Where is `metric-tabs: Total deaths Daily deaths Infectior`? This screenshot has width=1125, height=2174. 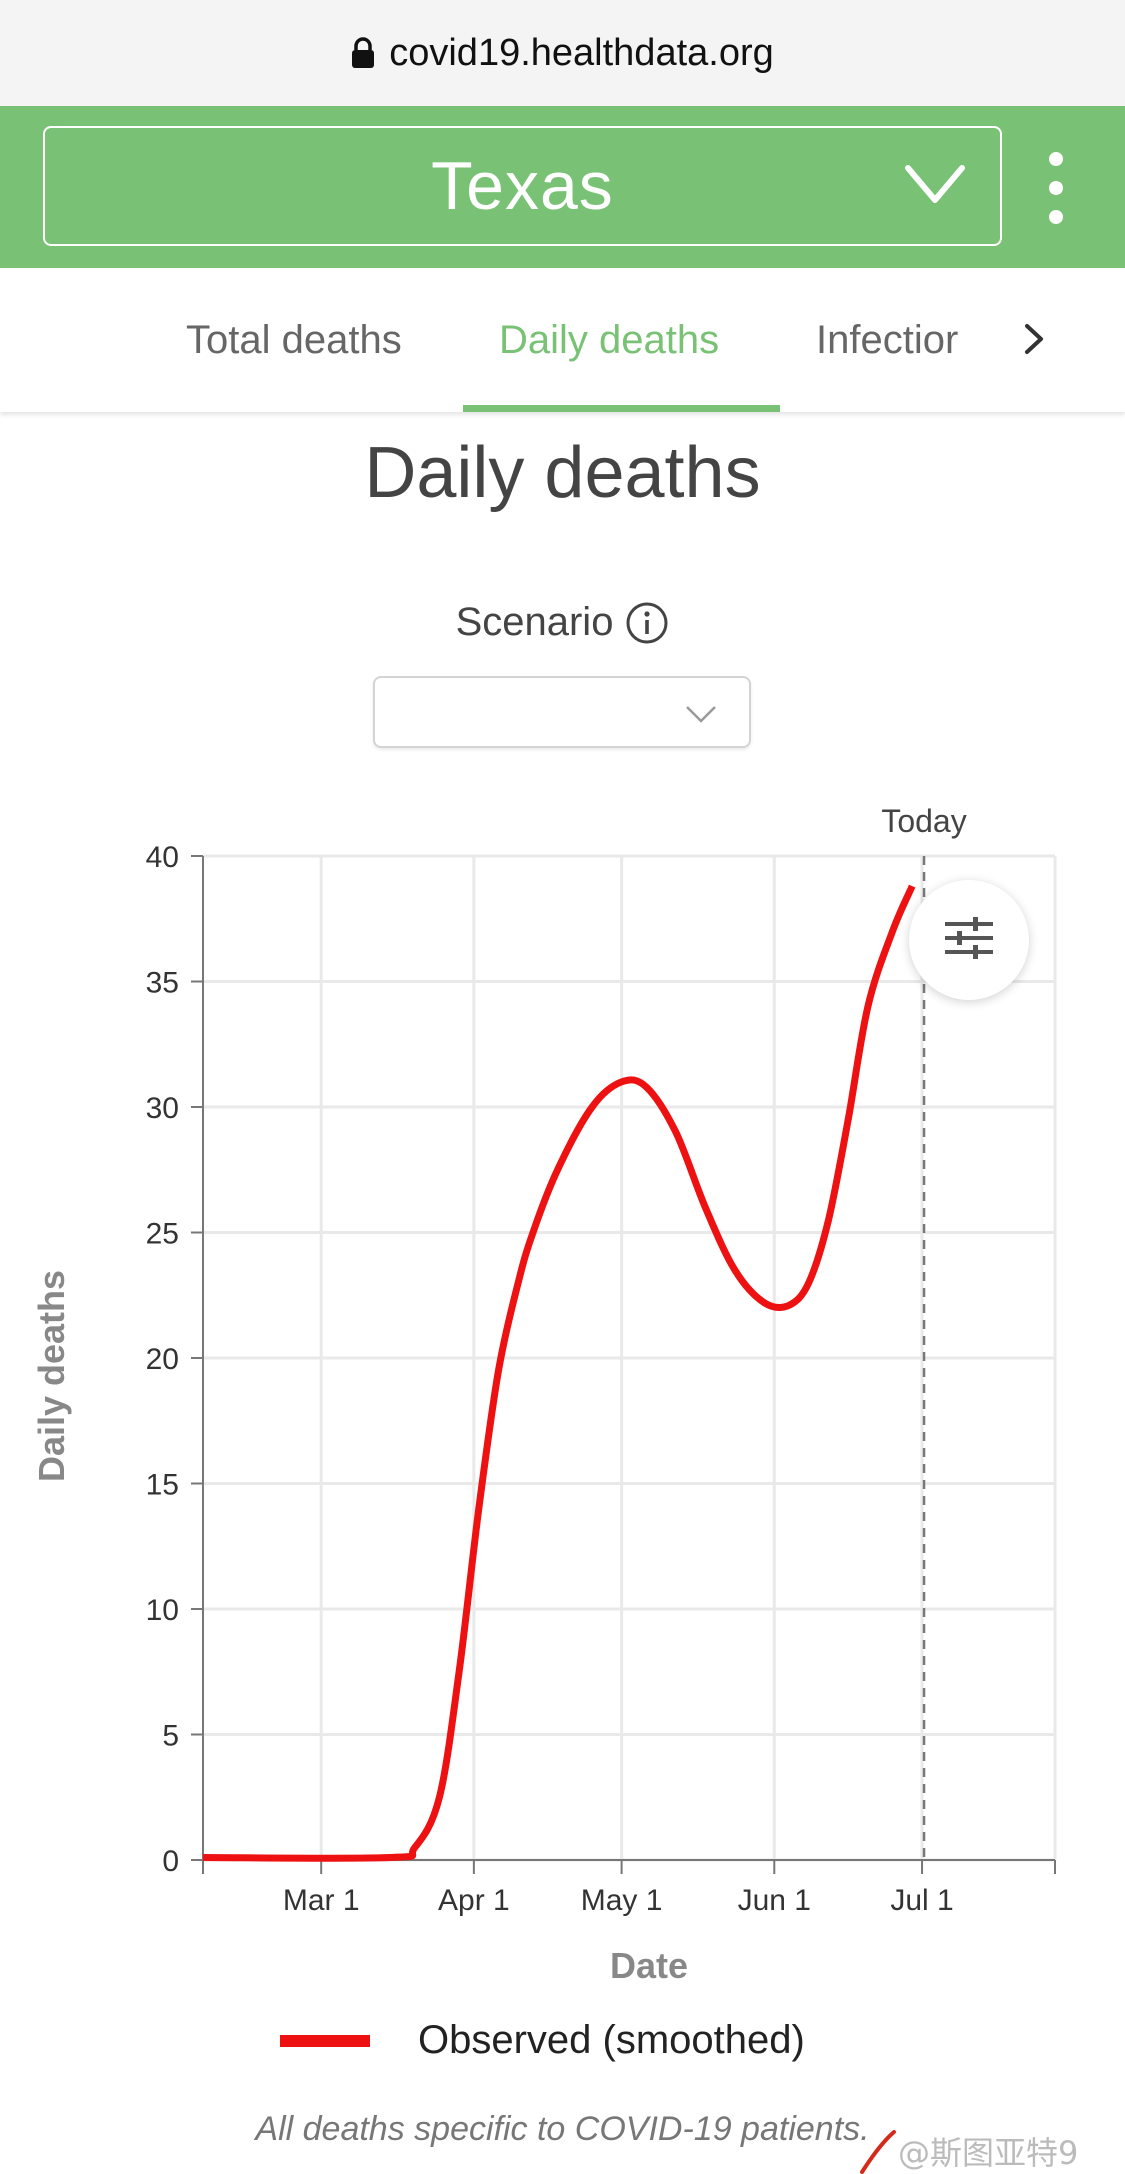
metric-tabs: Total deaths Daily deaths Infectior is located at coordinates (562, 340).